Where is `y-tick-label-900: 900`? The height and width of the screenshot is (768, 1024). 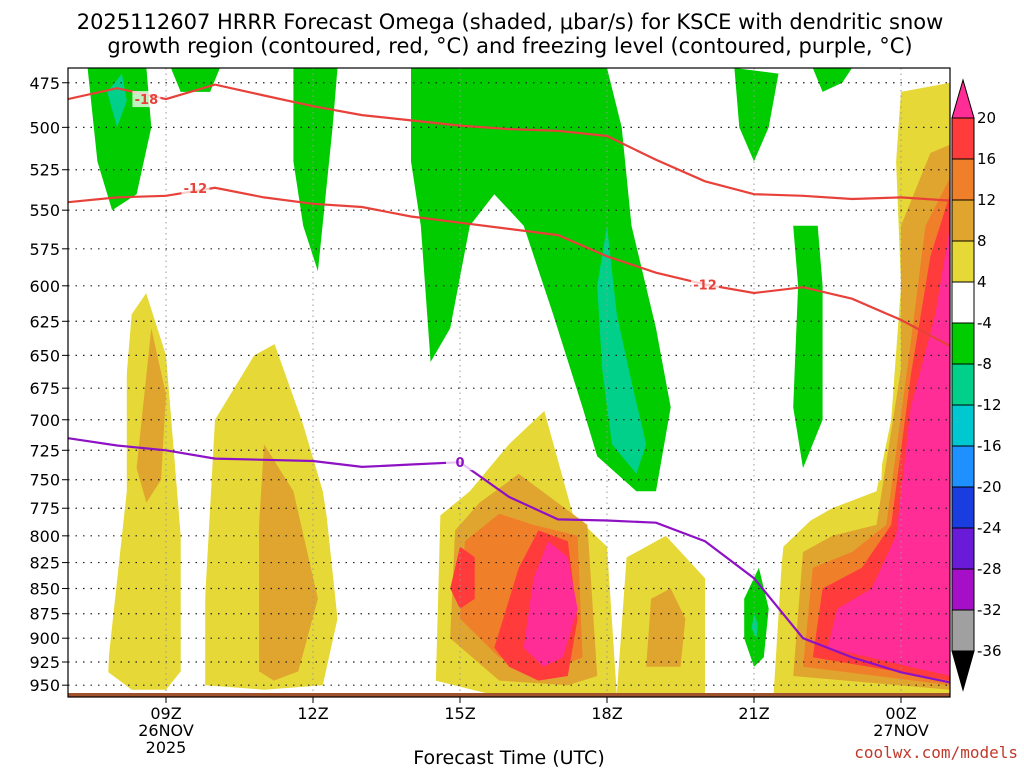 y-tick-label-900: 900 is located at coordinates (44, 638).